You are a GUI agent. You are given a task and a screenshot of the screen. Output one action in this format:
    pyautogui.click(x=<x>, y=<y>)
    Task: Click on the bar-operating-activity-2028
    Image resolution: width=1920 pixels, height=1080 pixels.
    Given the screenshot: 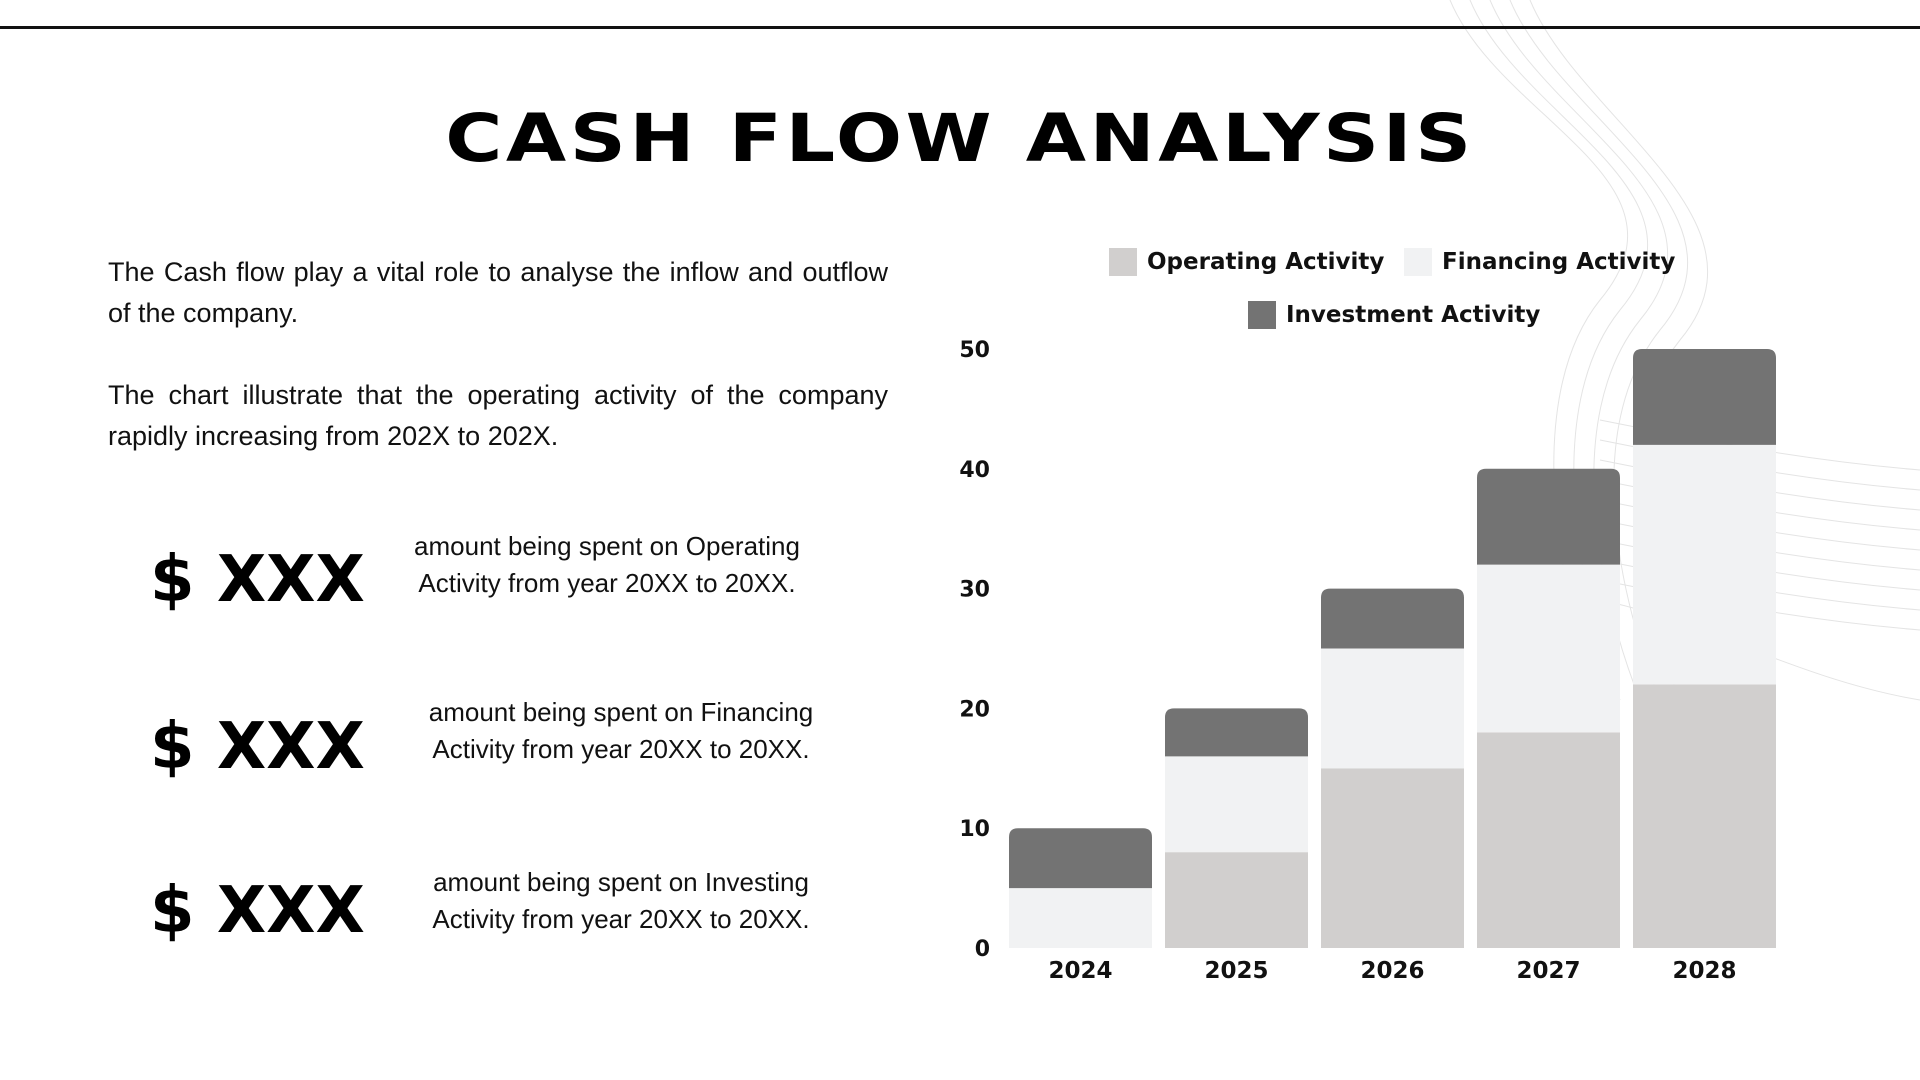 What is the action you would take?
    pyautogui.click(x=1704, y=816)
    